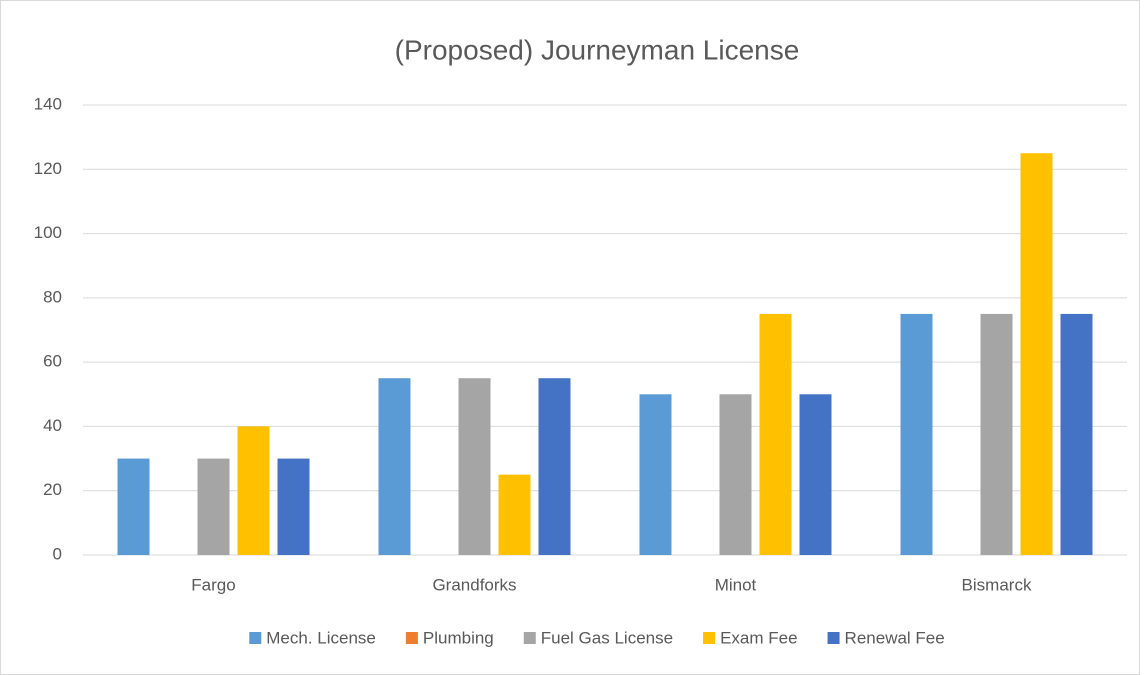 The height and width of the screenshot is (675, 1145). Describe the element at coordinates (758, 637) in the screenshot. I see `legend-label: Exam Fee` at that location.